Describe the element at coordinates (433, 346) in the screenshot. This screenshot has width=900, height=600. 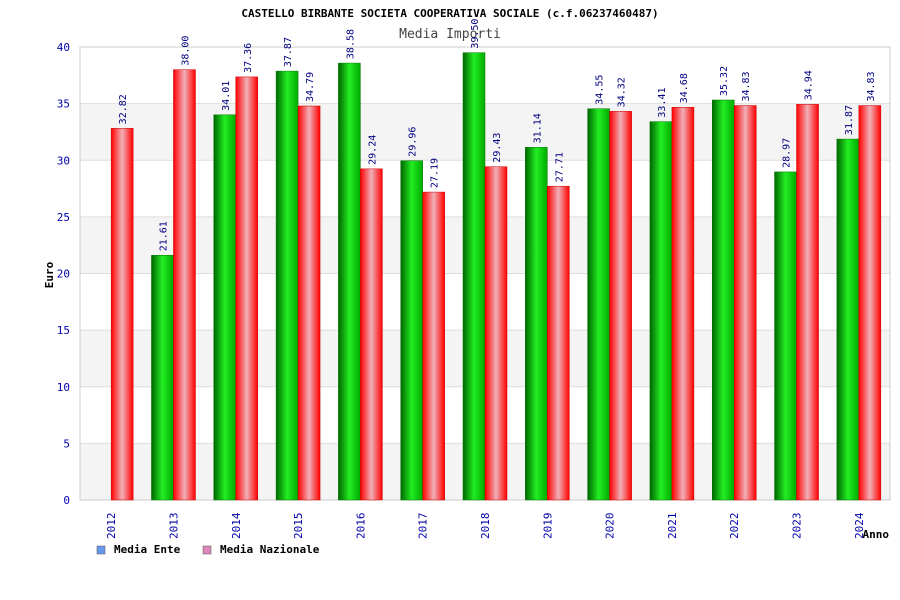
I see `bar-media-nazionale-2017` at that location.